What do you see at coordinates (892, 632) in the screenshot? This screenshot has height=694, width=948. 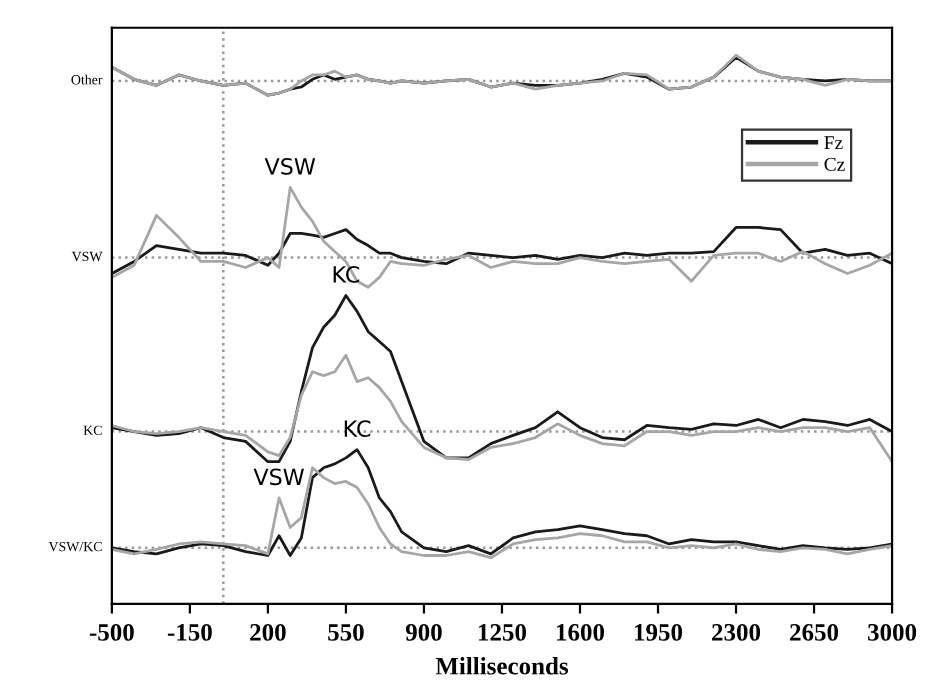 I see `x-tick-label: 3000` at bounding box center [892, 632].